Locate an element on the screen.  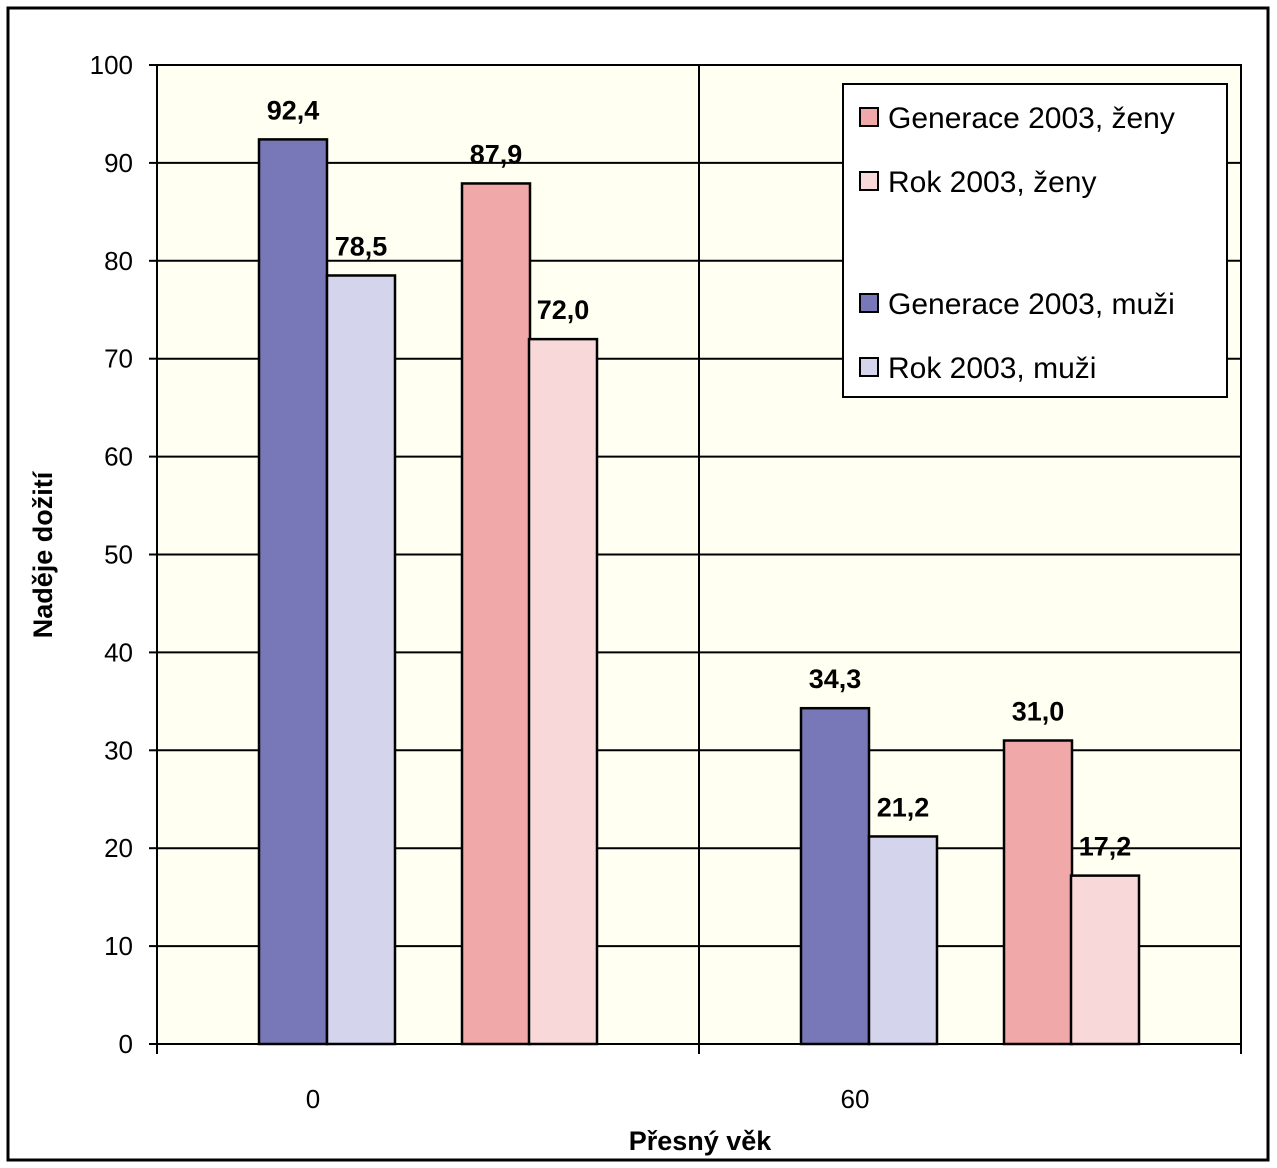
x-tick-label-0: 0 is located at coordinates (313, 1099).